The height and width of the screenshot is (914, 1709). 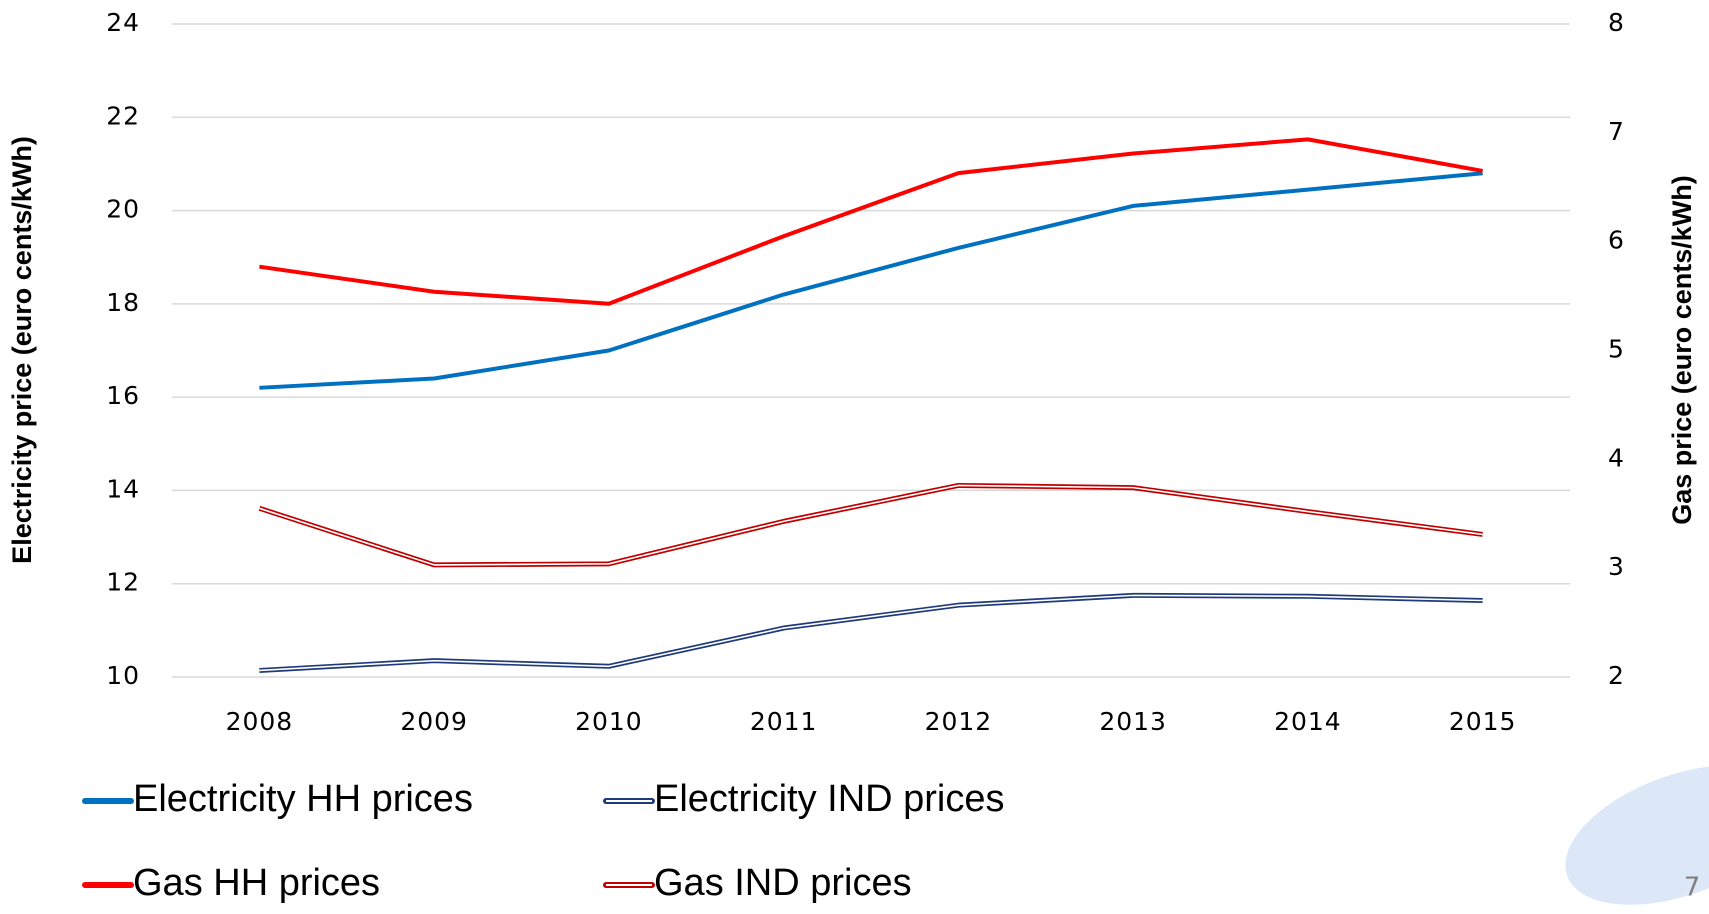 What do you see at coordinates (123, 209) in the screenshot?
I see `y-tick-label: 20` at bounding box center [123, 209].